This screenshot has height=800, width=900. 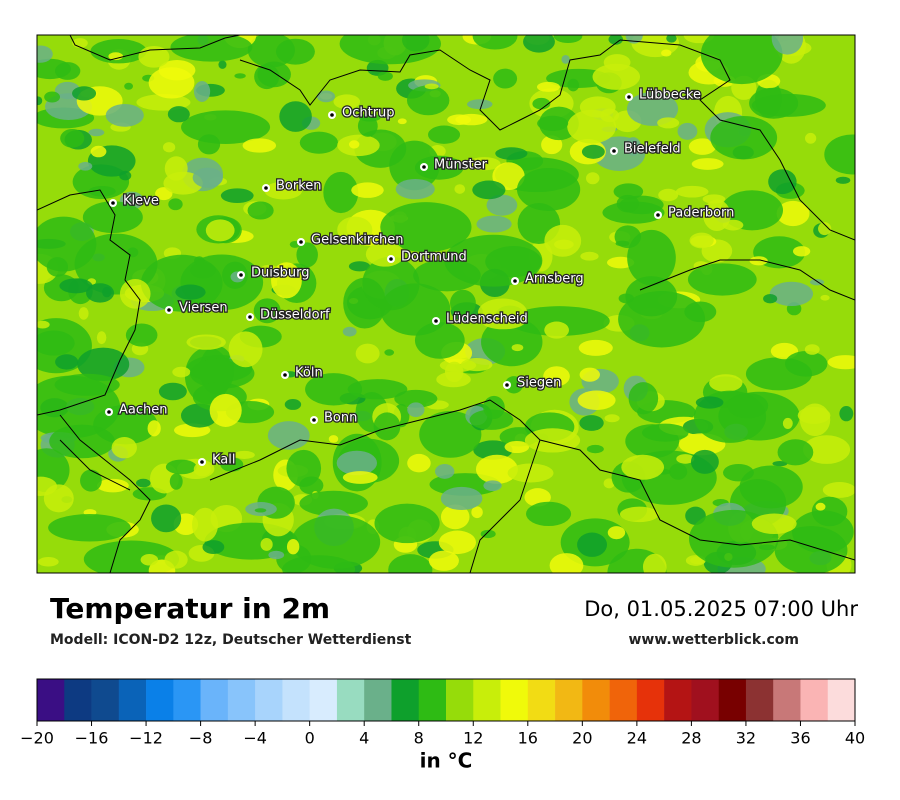 I want to click on city-label: Borken, so click(x=299, y=186).